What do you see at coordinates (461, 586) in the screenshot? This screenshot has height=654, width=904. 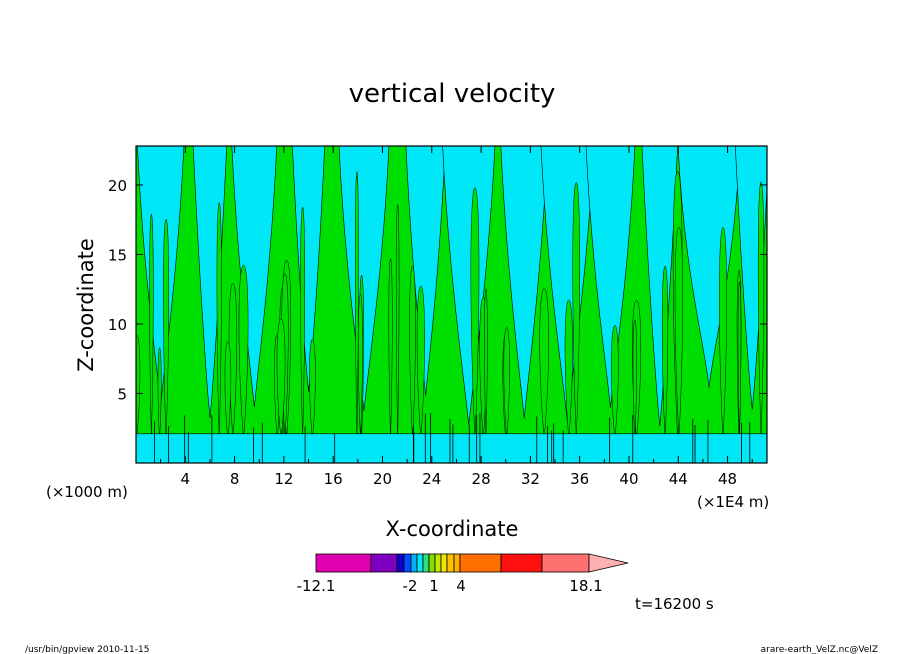 I see `colorbar-label: 4` at bounding box center [461, 586].